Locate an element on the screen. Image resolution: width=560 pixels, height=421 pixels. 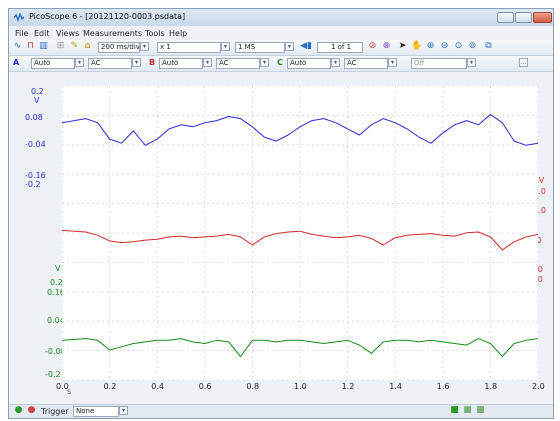
blue-tick: -0.2 is located at coordinates (33, 184).